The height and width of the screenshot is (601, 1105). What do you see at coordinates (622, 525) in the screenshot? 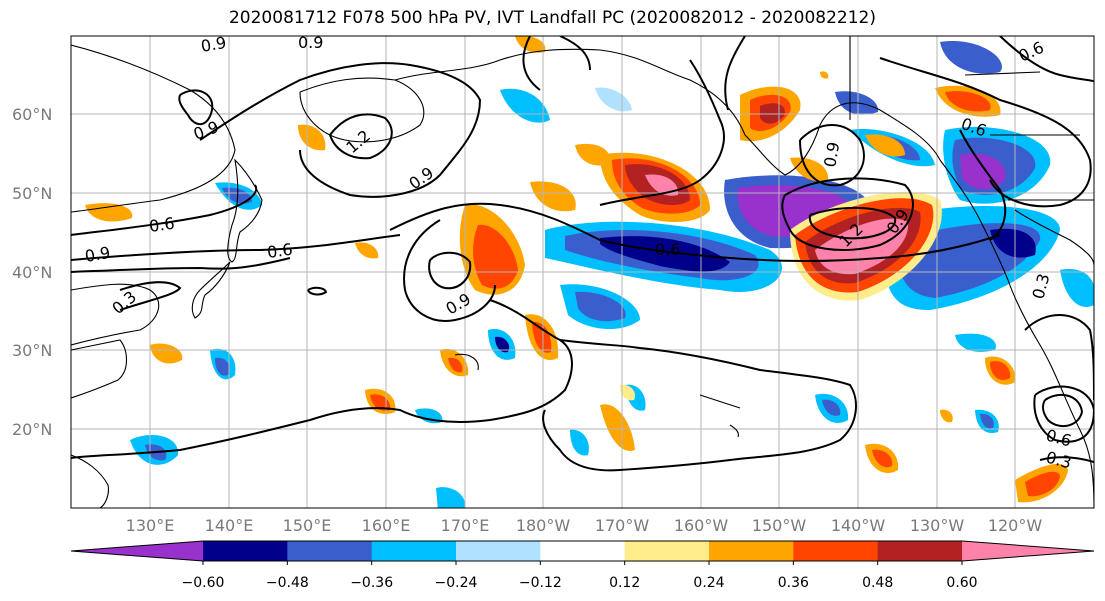
I see `lon-label: 170°W` at bounding box center [622, 525].